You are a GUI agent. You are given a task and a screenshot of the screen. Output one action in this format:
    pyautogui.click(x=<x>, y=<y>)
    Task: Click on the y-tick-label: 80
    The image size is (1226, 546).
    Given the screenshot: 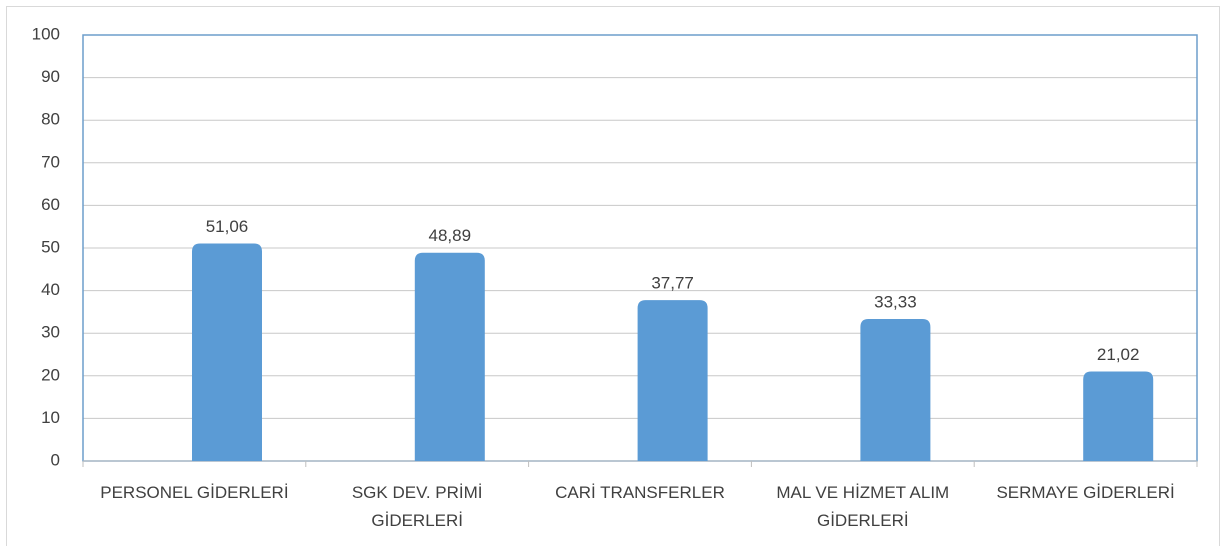 What is the action you would take?
    pyautogui.click(x=50, y=119)
    